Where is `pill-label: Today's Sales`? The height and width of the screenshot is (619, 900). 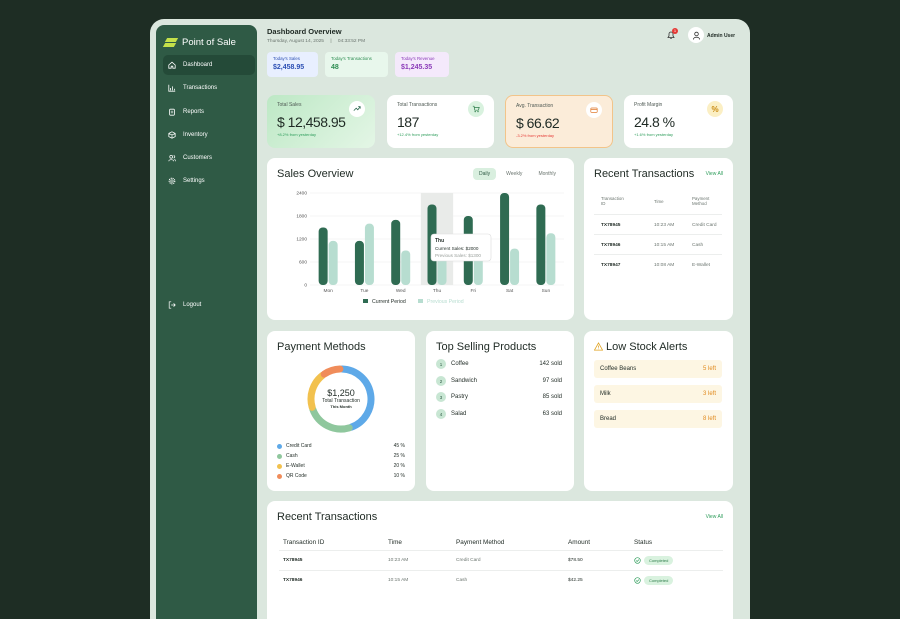
pill-label: Today's Sales is located at coordinates (286, 58).